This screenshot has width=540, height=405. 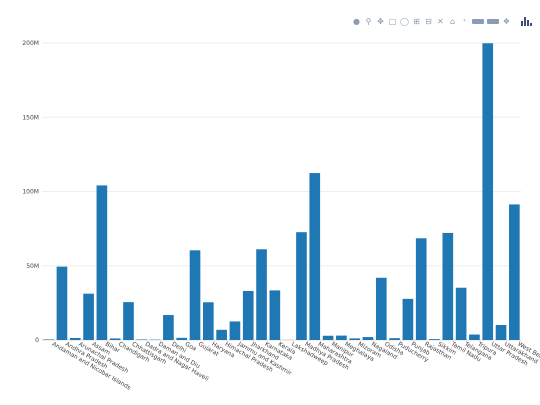 What do you see at coordinates (380, 21) in the screenshot?
I see `pan-icon: ✥` at bounding box center [380, 21].